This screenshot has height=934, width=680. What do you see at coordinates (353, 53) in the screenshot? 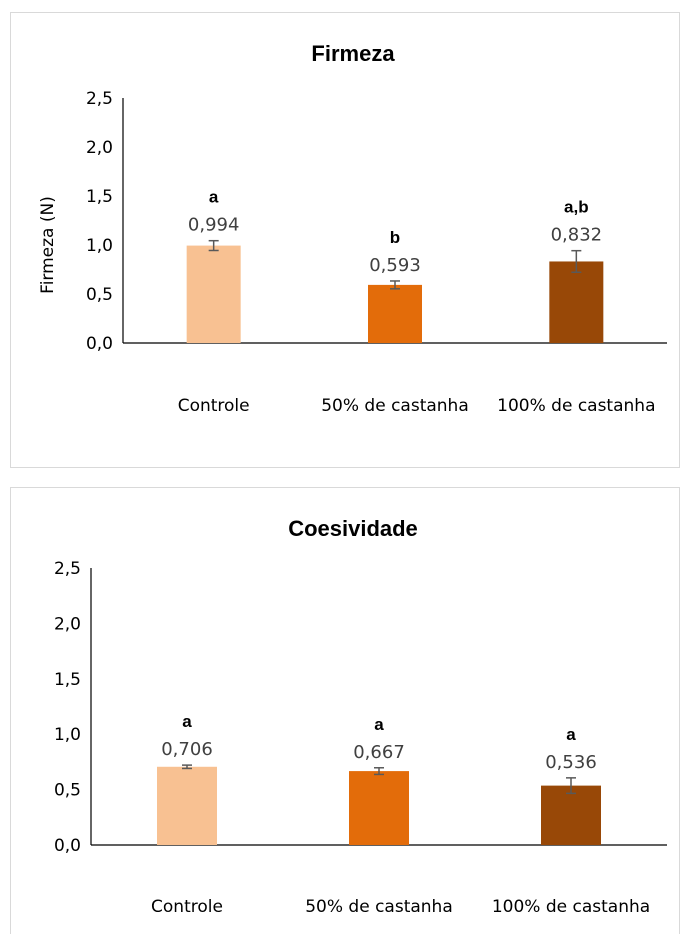
I see `chart-title: Firmeza` at bounding box center [353, 53].